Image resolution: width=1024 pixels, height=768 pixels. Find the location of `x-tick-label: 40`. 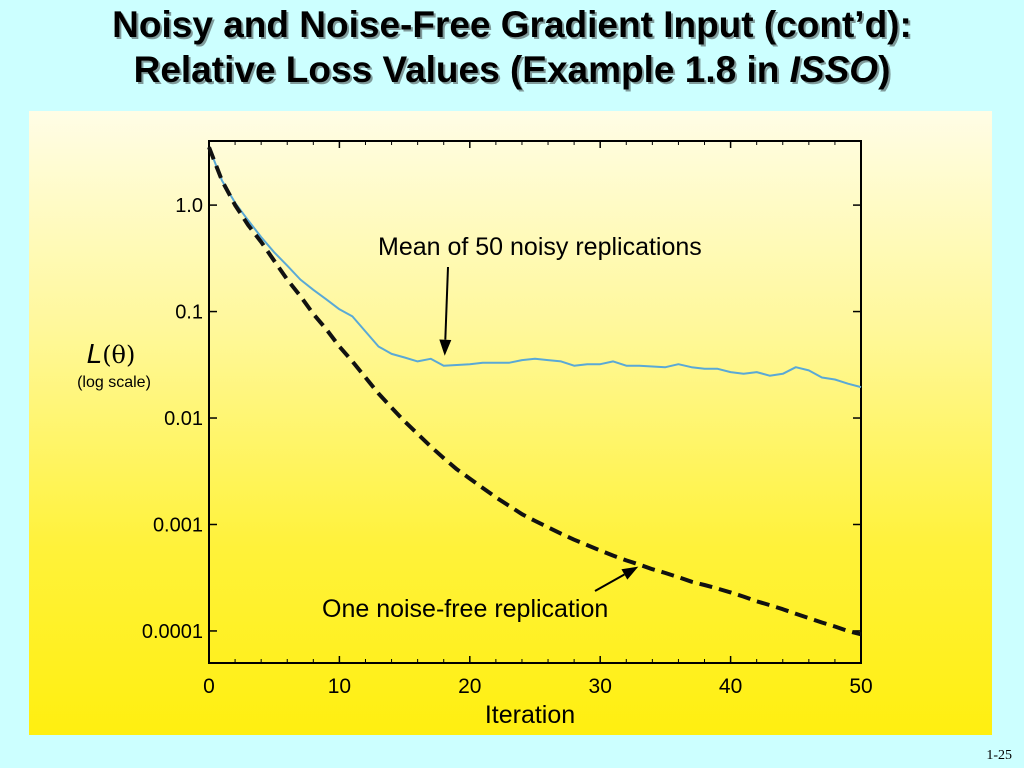

x-tick-label: 40 is located at coordinates (730, 686).